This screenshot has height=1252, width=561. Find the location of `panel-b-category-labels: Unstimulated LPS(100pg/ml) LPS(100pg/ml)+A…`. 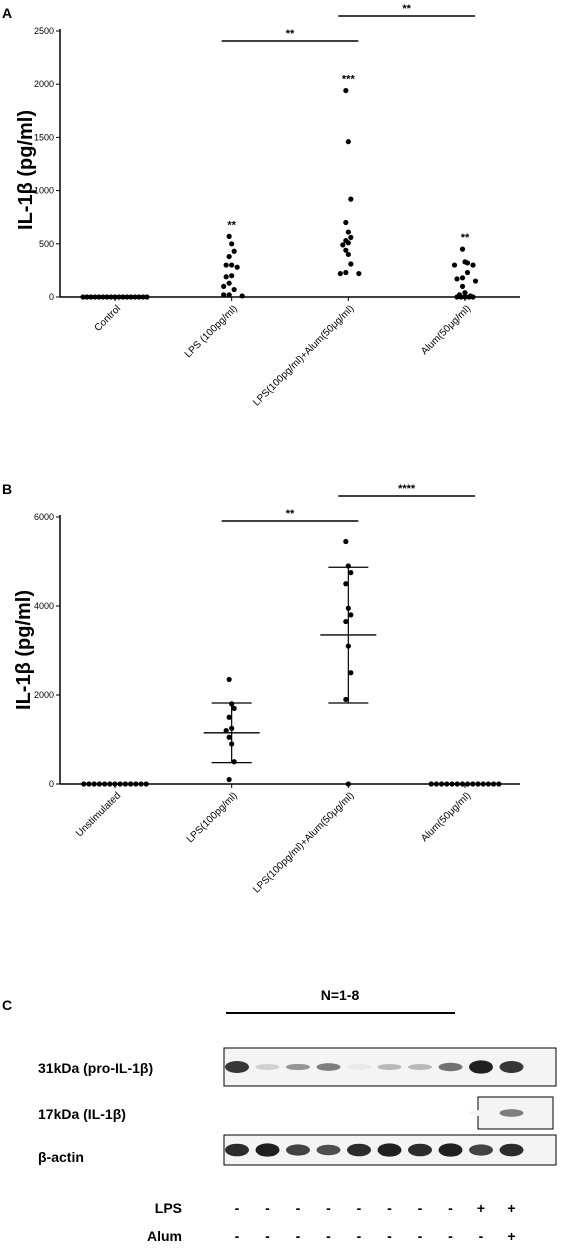

panel-b-category-labels: Unstimulated LPS(100pg/ml) LPS(100pg/ml)+A… is located at coordinates (273, 842).